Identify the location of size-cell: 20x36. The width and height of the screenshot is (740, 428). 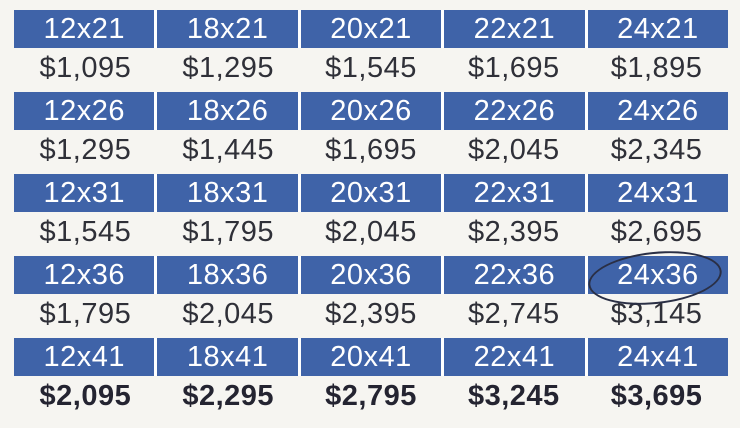
(371, 275).